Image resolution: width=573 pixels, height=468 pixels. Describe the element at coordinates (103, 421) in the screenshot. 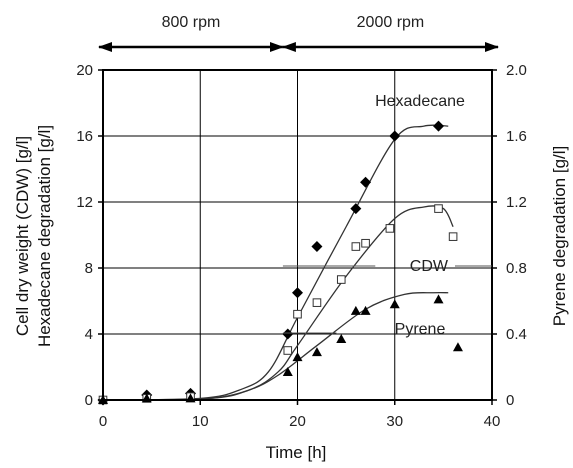

I see `x-tick-label-0: 0` at that location.